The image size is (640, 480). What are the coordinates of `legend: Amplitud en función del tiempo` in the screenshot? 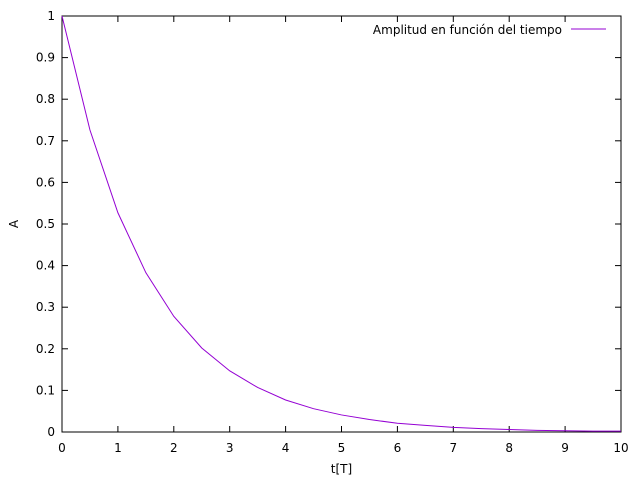 It's located at (489, 30).